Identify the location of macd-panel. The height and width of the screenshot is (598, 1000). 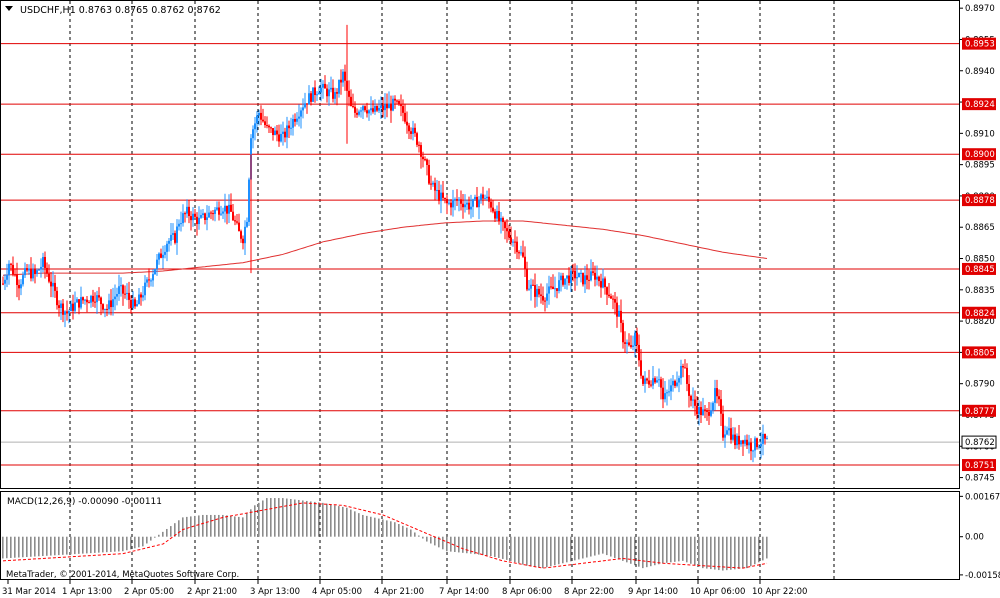
(480, 535).